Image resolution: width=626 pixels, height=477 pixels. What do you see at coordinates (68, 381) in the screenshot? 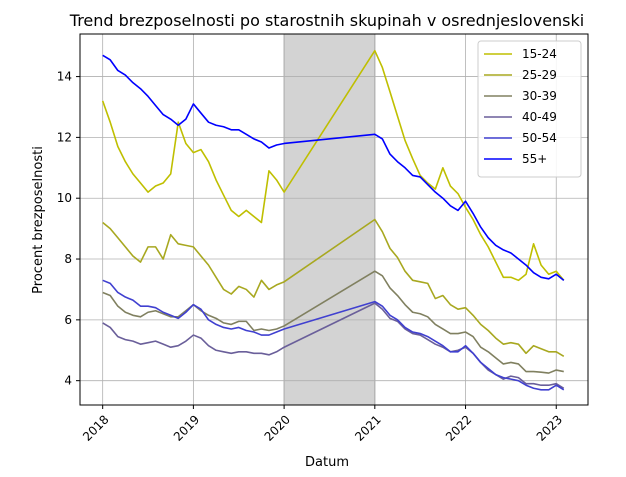
I see `y-tick-label: 4` at bounding box center [68, 381].